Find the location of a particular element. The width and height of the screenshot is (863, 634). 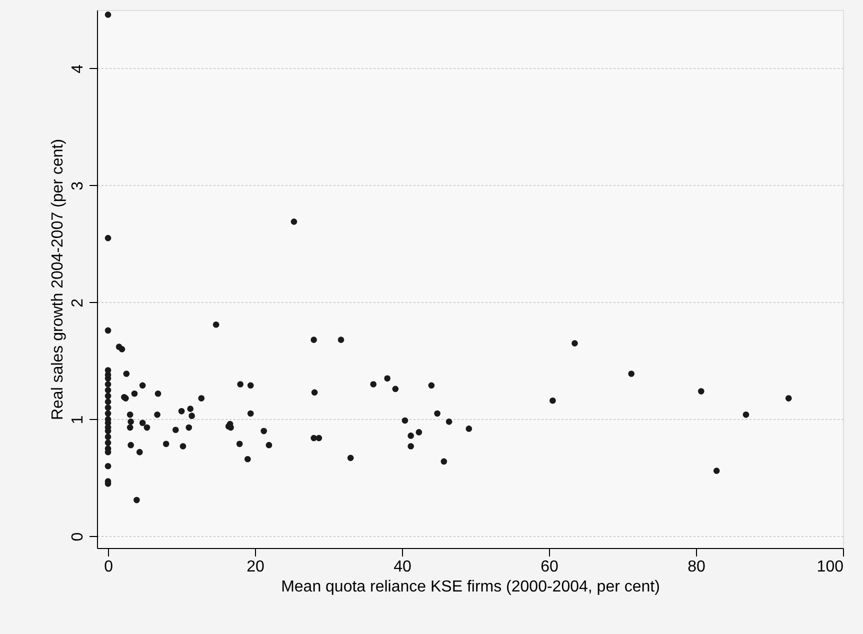

x-tick-label: 80 is located at coordinates (697, 567).